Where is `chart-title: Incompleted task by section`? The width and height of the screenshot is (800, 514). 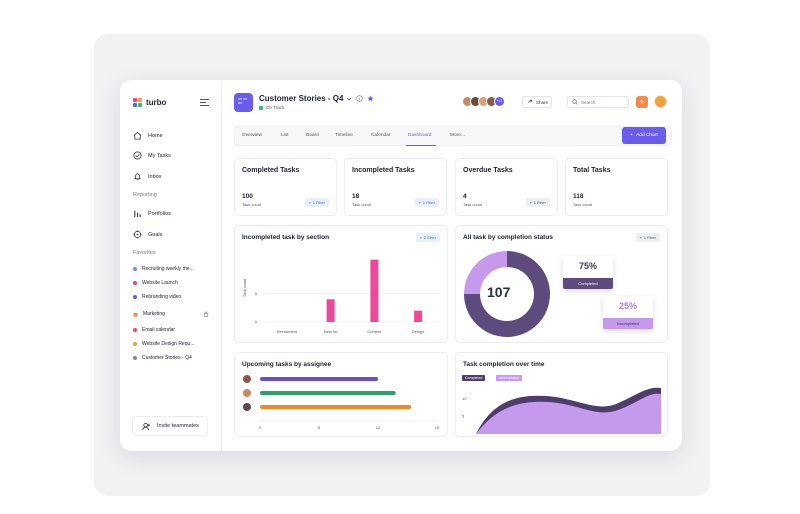 chart-title: Incompleted task by section is located at coordinates (286, 237).